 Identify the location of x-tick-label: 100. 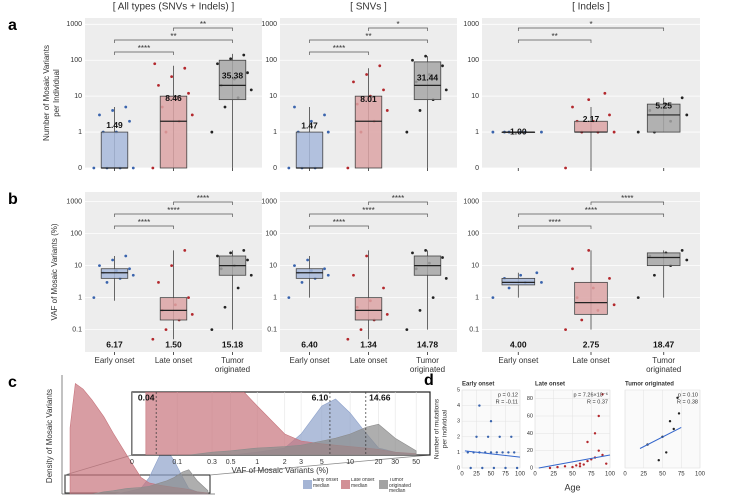
(520, 475).